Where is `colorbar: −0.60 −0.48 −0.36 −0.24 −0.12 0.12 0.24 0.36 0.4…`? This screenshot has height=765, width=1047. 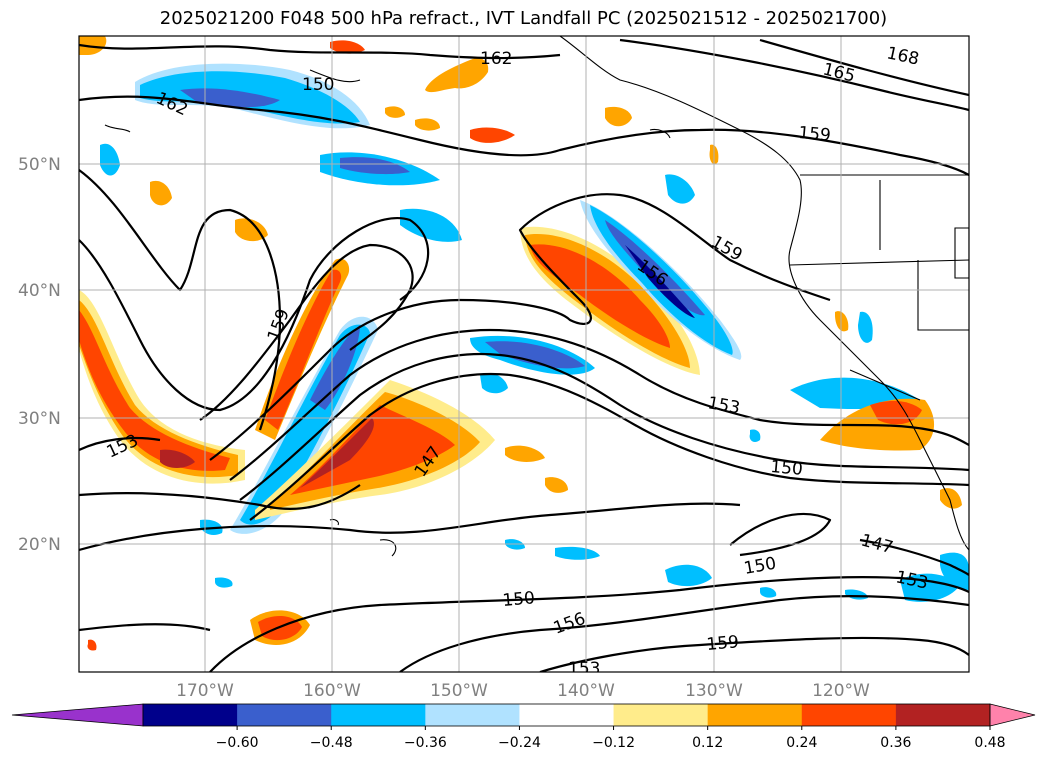
colorbar: −0.60 −0.48 −0.36 −0.24 −0.12 0.12 0.24 0.36 0.4… is located at coordinates (523, 727).